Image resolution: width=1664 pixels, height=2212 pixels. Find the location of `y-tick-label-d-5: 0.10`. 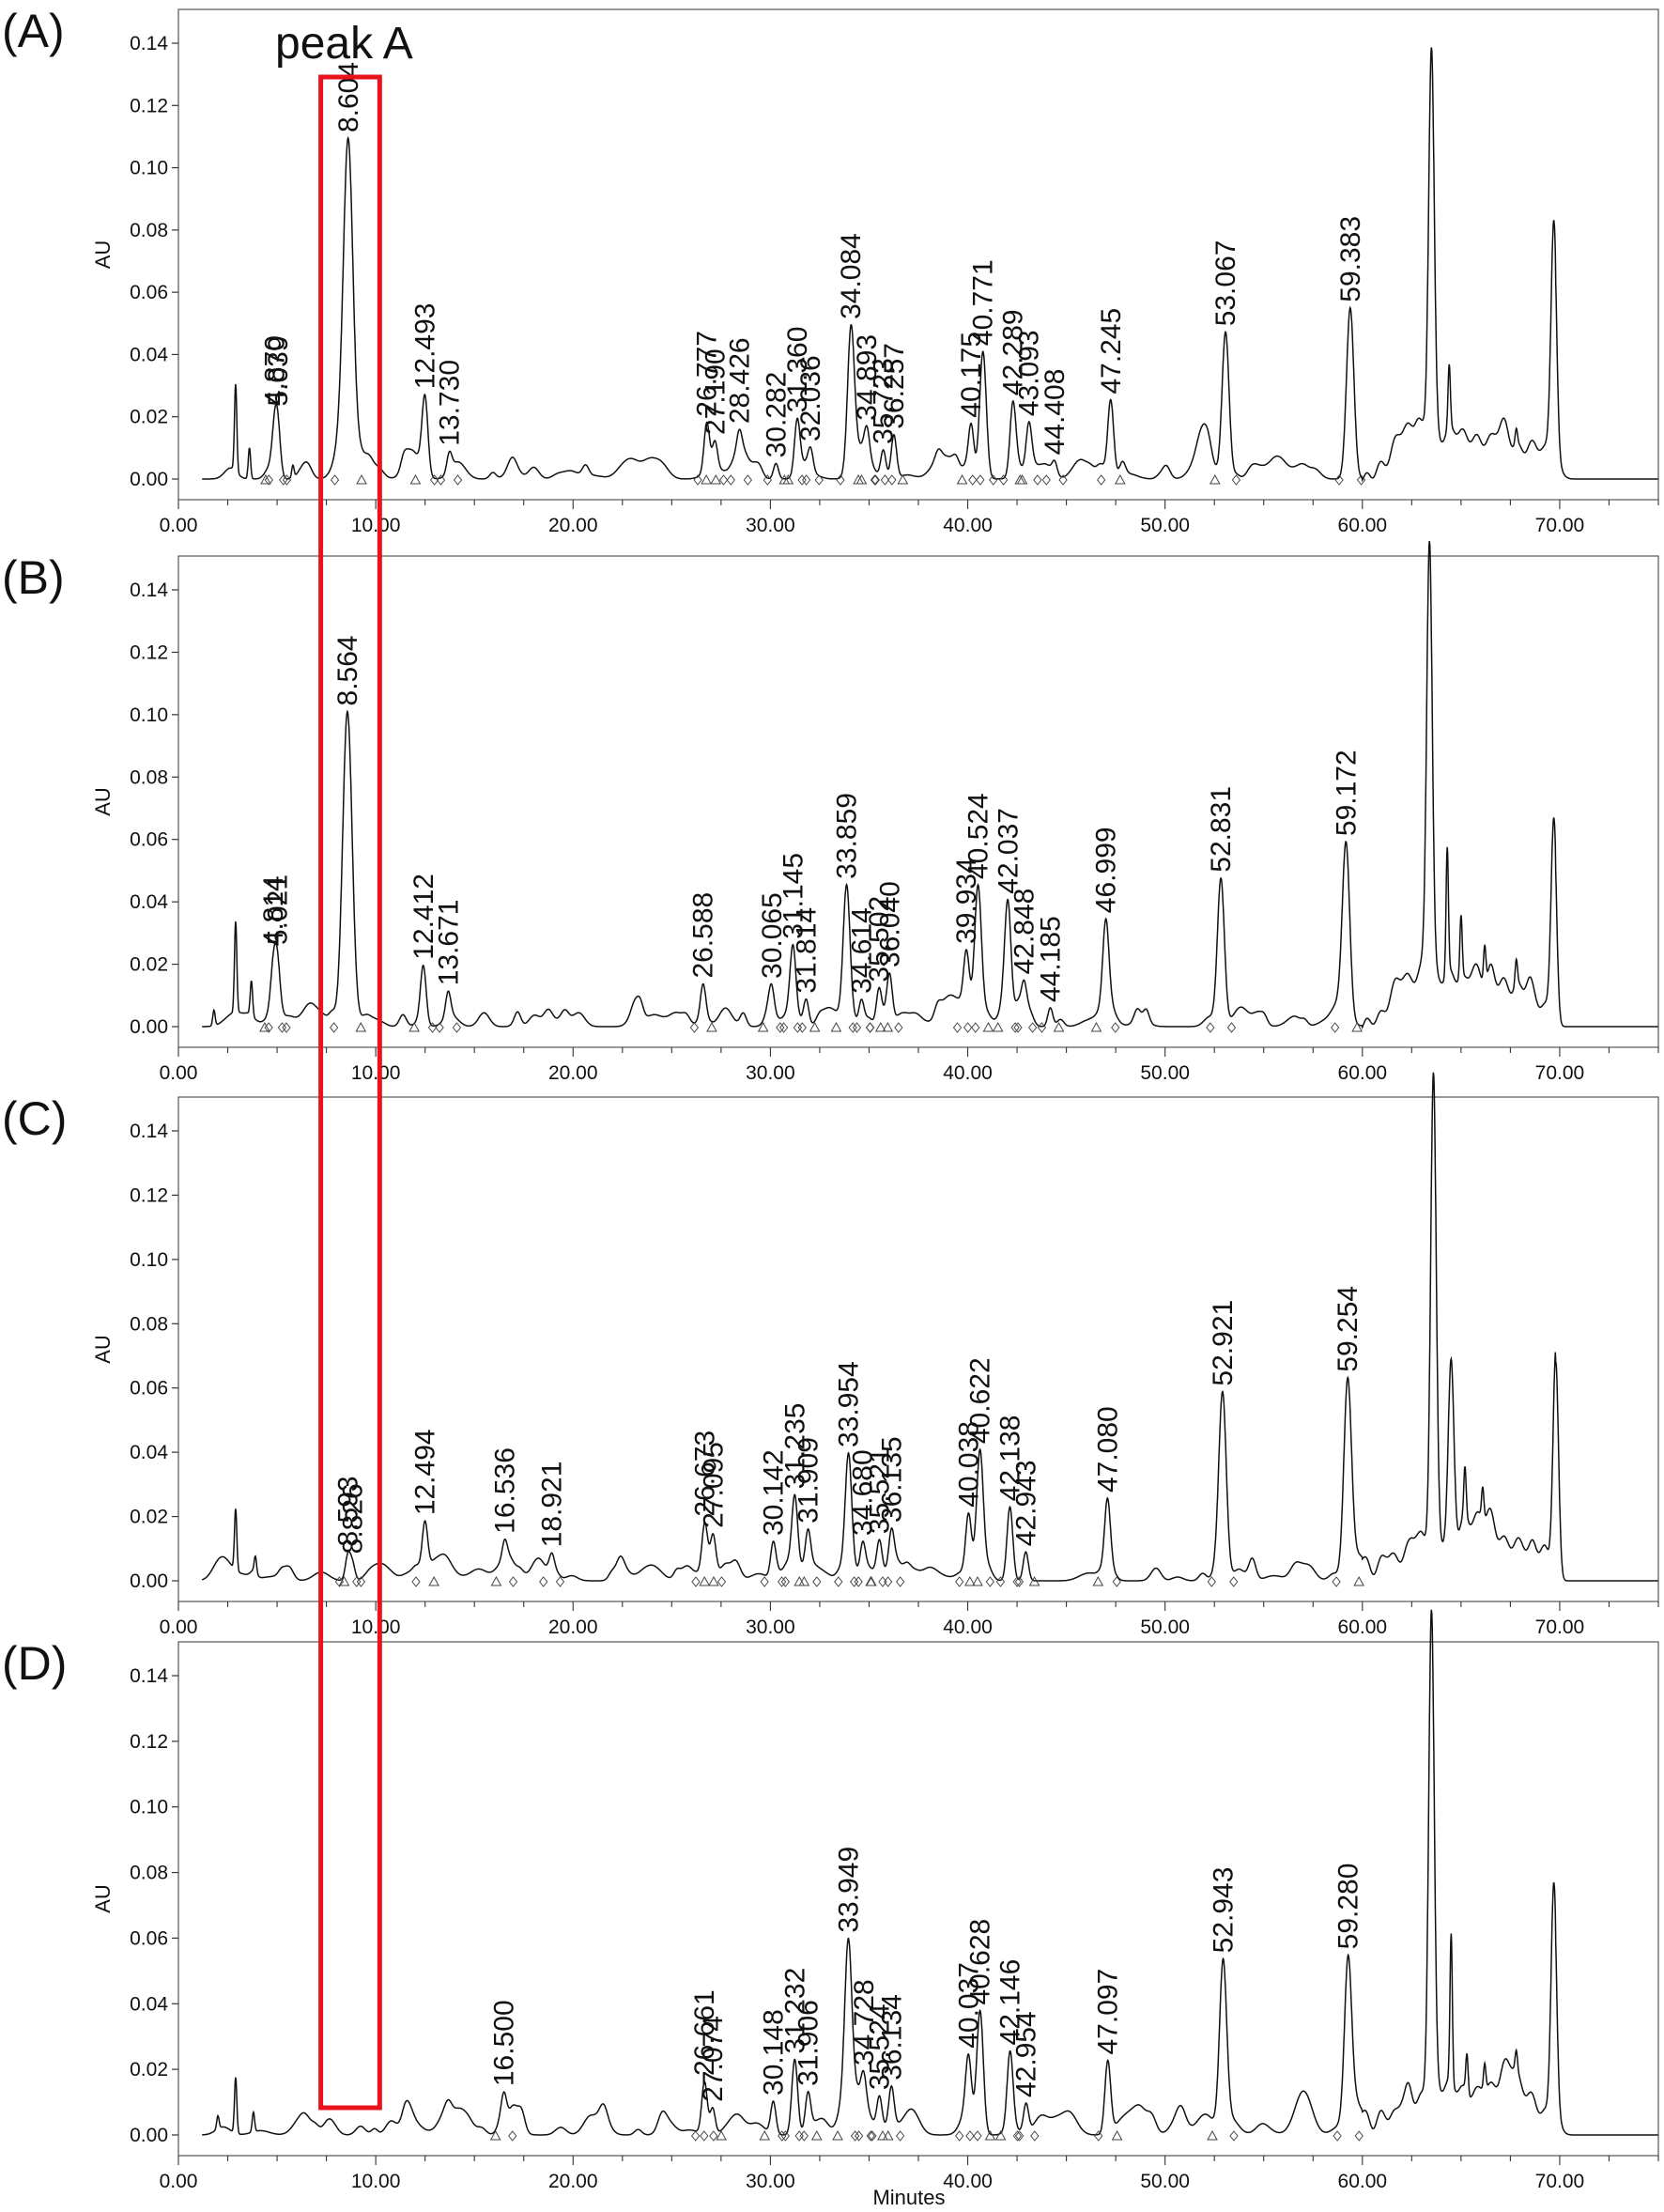

y-tick-label-d-5: 0.10 is located at coordinates (149, 1808).